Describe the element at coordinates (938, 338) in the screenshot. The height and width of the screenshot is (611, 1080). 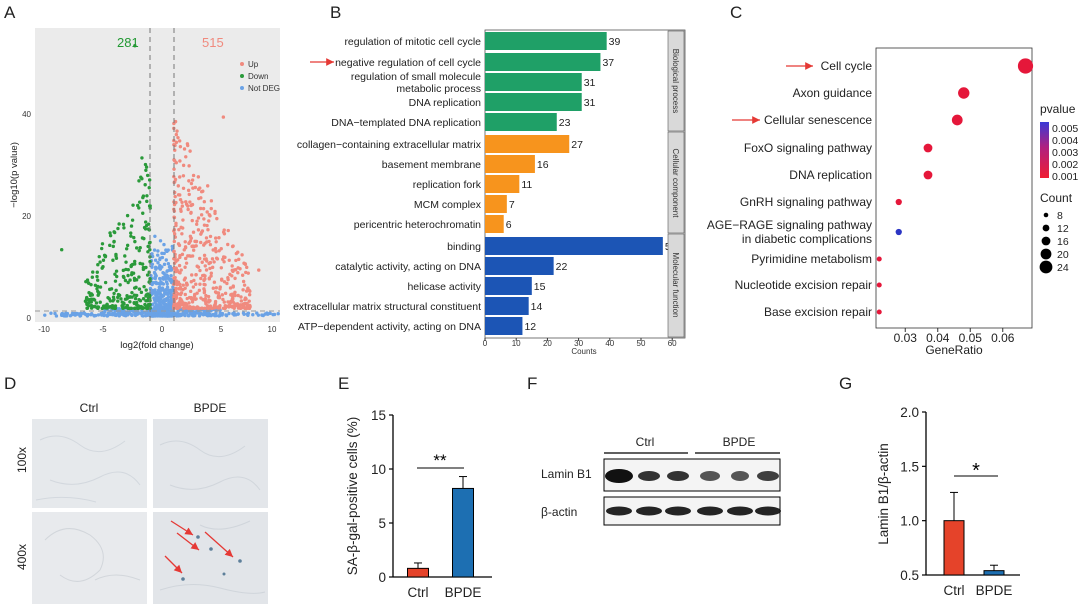
I see `x-tick: 0.04` at that location.